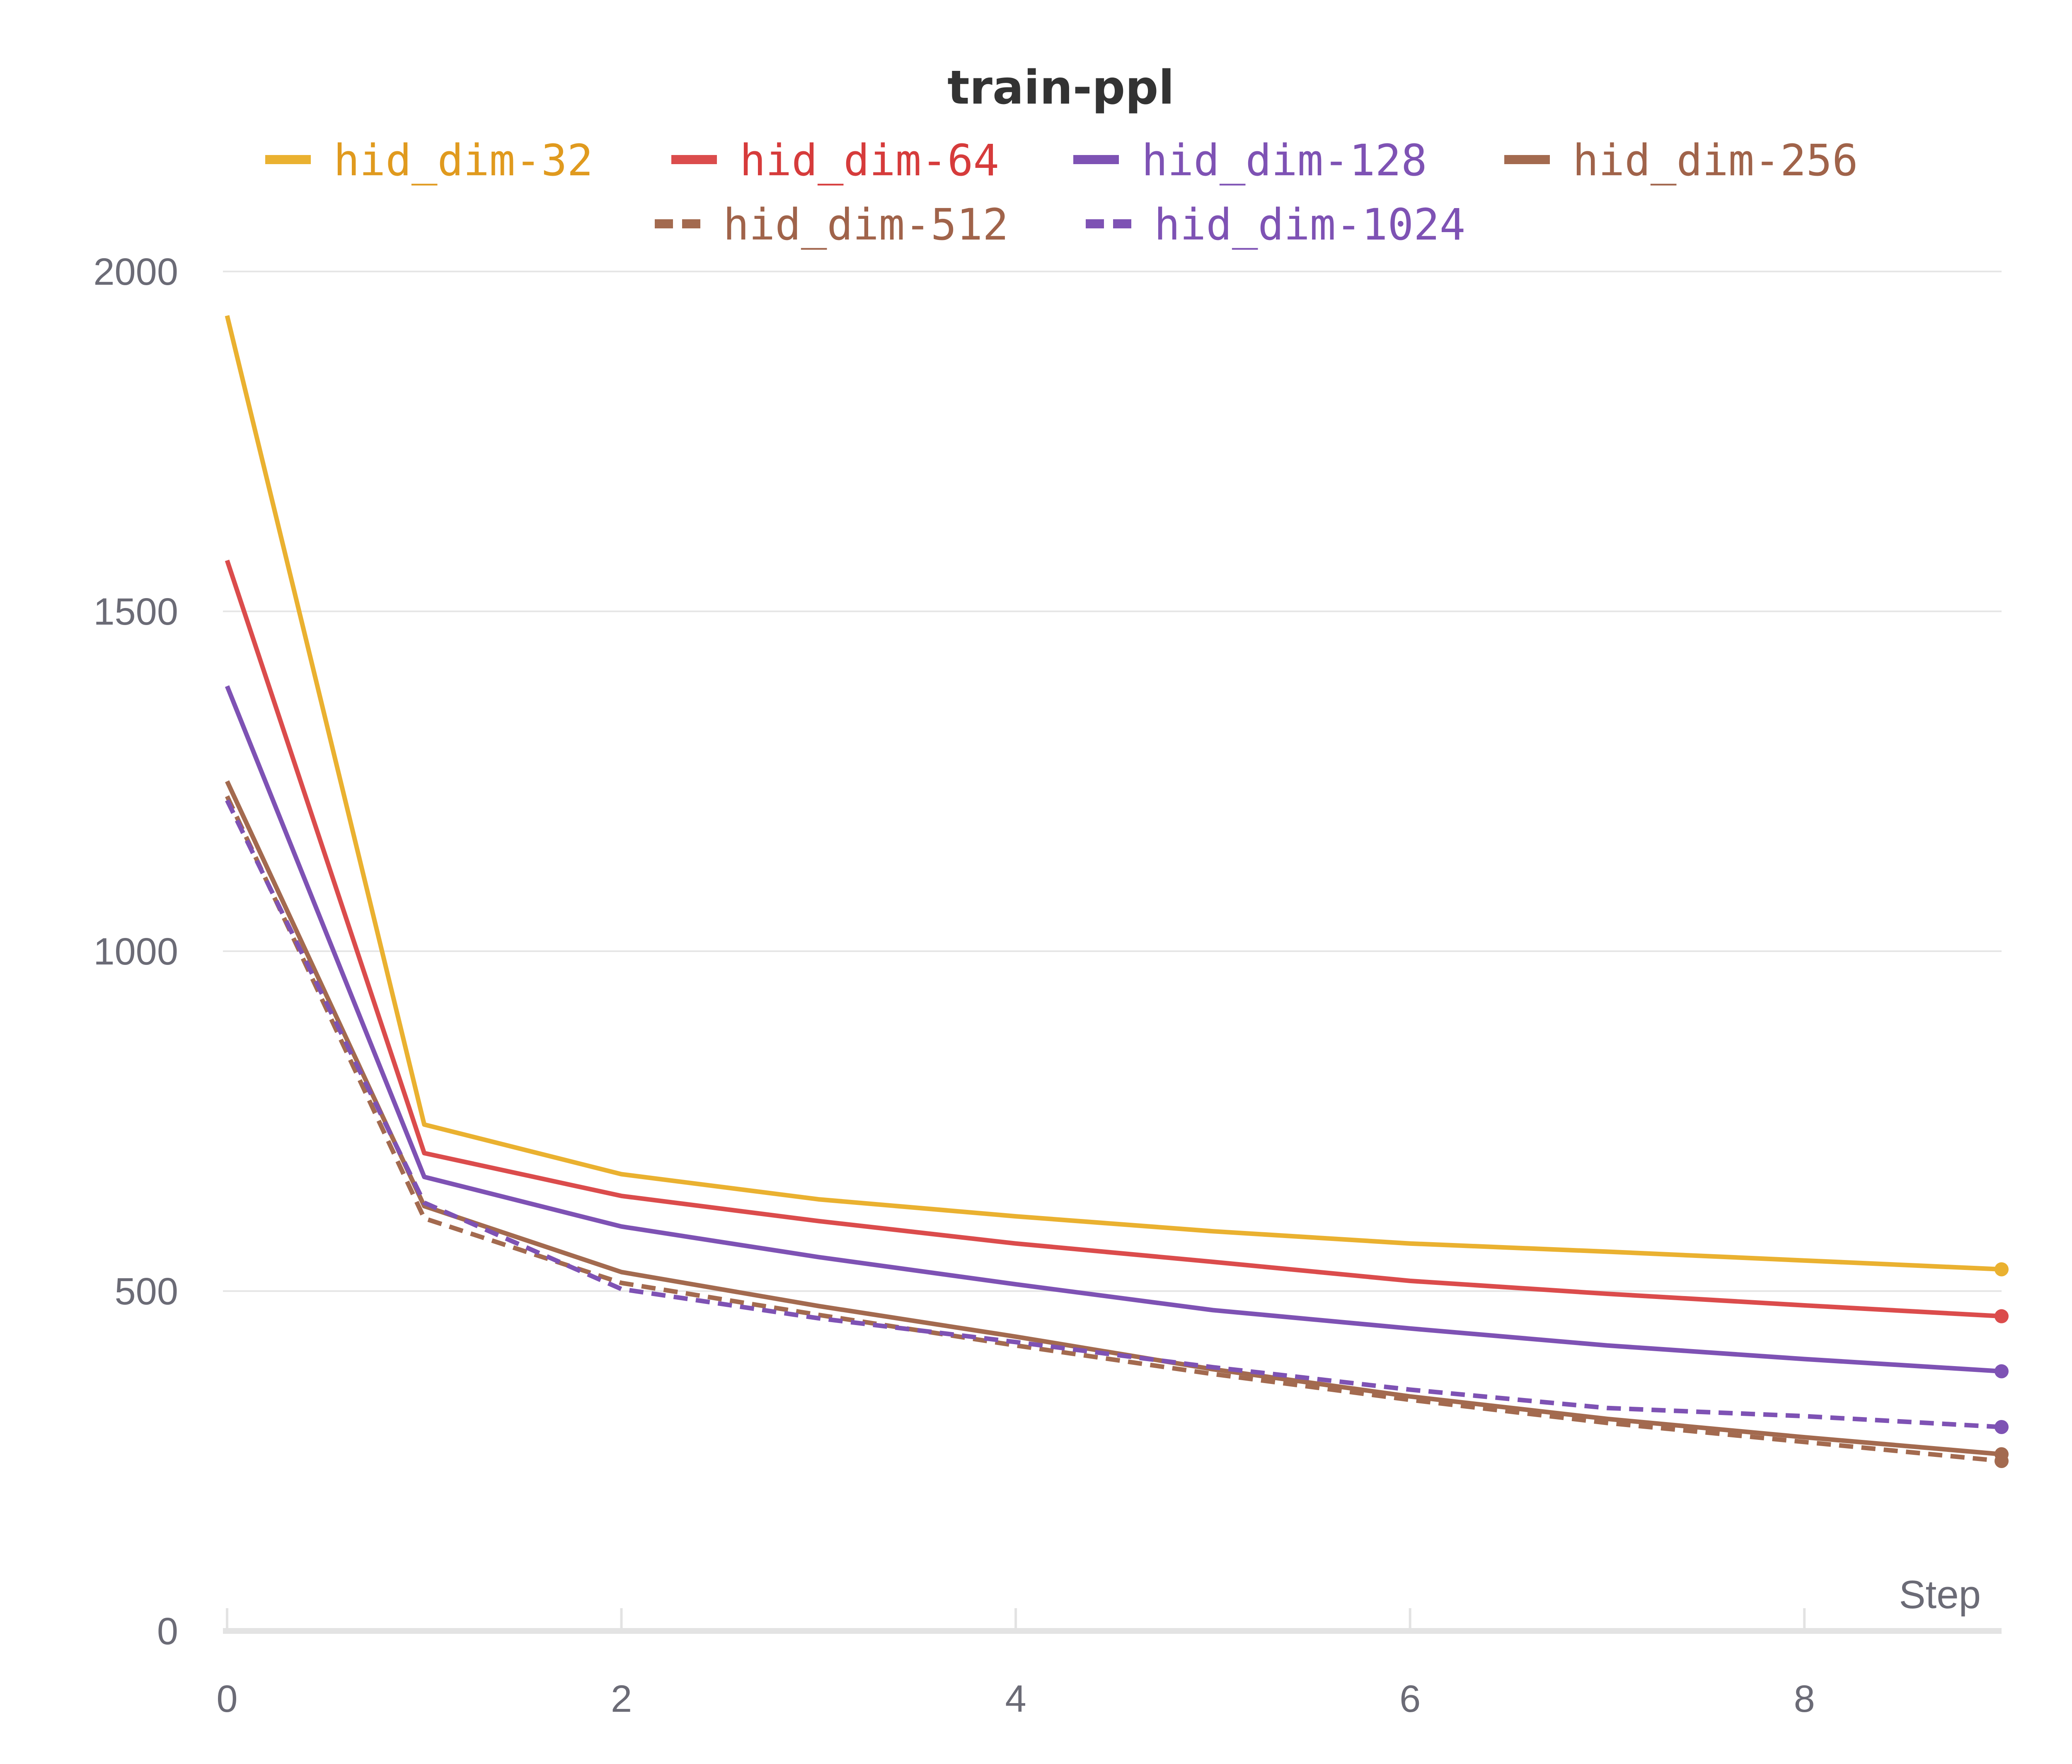 The image size is (2072, 1764). Describe the element at coordinates (1309, 224) in the screenshot. I see `legend-label: hid_dim-1024` at that location.